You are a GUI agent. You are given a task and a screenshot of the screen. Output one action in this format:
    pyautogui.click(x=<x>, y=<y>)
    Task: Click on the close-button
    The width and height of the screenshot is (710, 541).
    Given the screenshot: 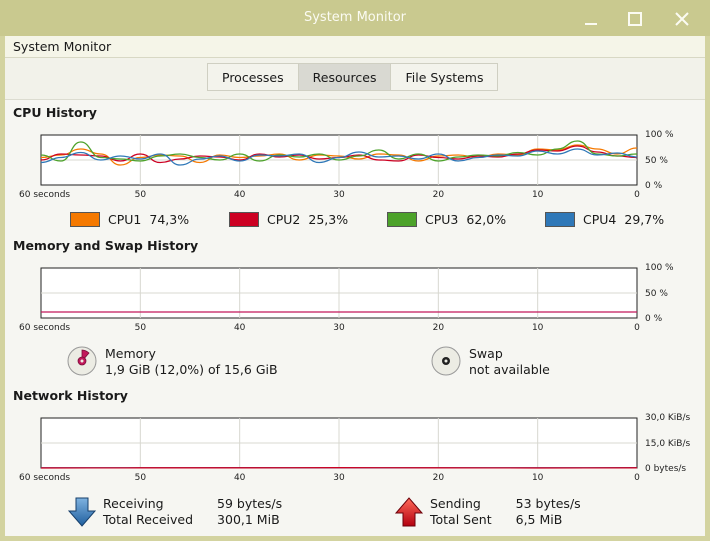 What is the action you would take?
    pyautogui.click(x=682, y=19)
    